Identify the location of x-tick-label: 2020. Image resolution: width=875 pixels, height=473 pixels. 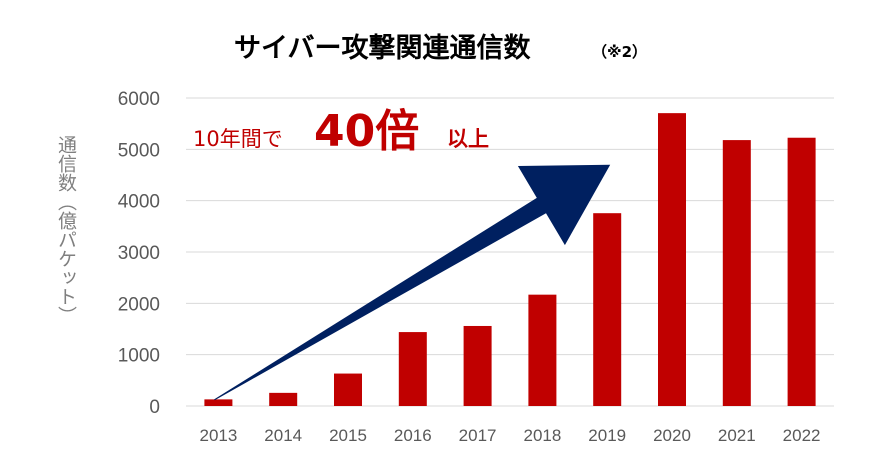
(672, 435).